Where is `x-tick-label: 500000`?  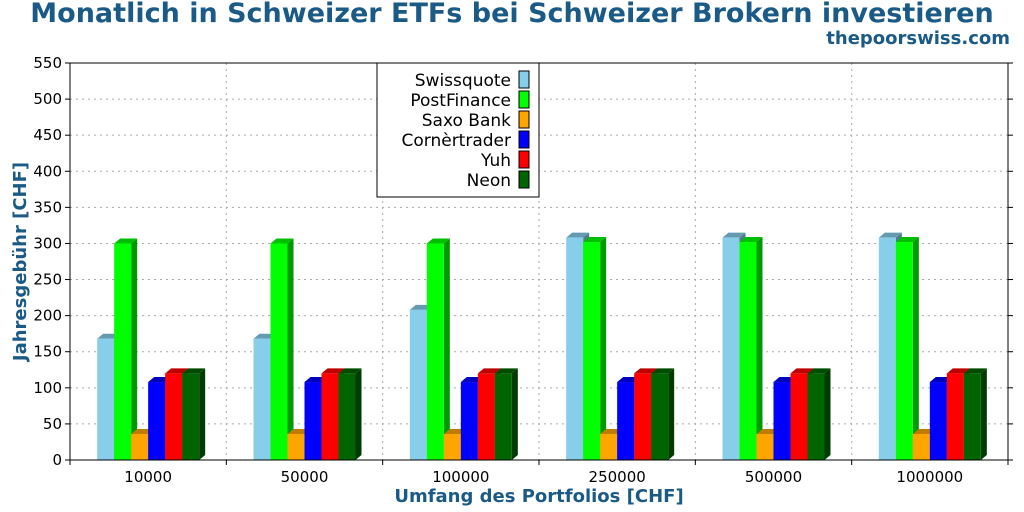 x-tick-label: 500000 is located at coordinates (773, 477).